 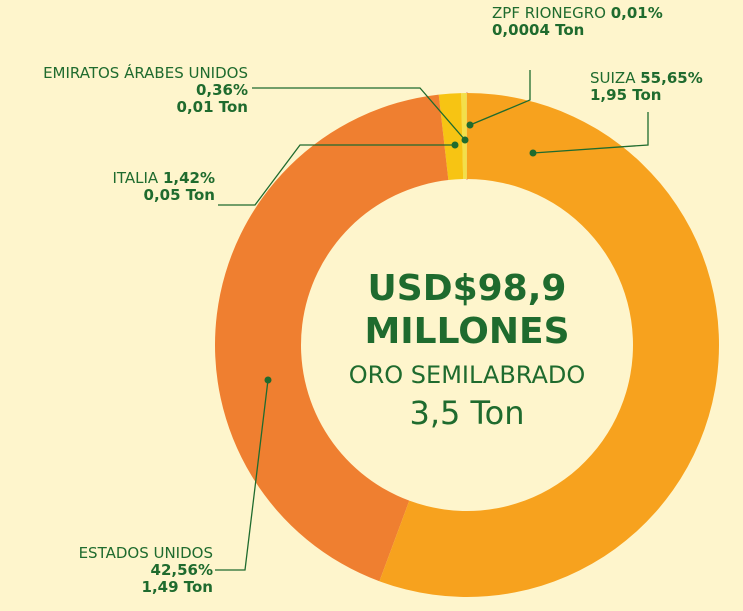 What do you see at coordinates (145, 553) in the screenshot?
I see `category-name: ESTADOS UNIDOS` at bounding box center [145, 553].